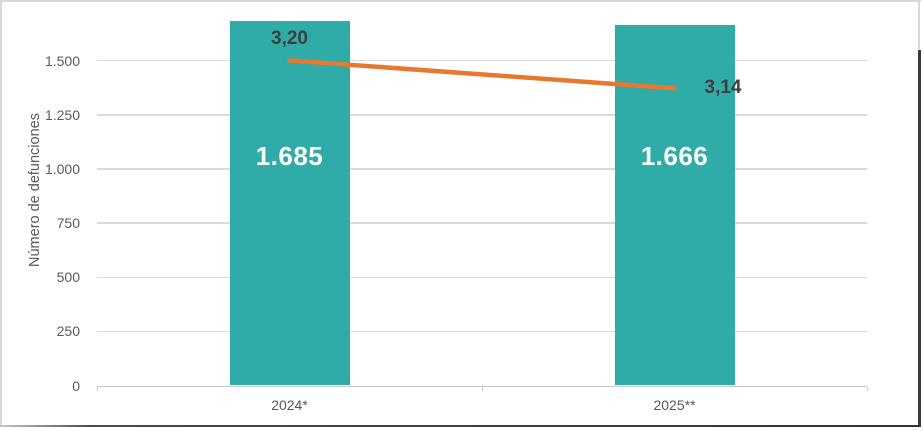 The image size is (924, 431). What do you see at coordinates (68, 223) in the screenshot?
I see `y-tick-label: 750` at bounding box center [68, 223].